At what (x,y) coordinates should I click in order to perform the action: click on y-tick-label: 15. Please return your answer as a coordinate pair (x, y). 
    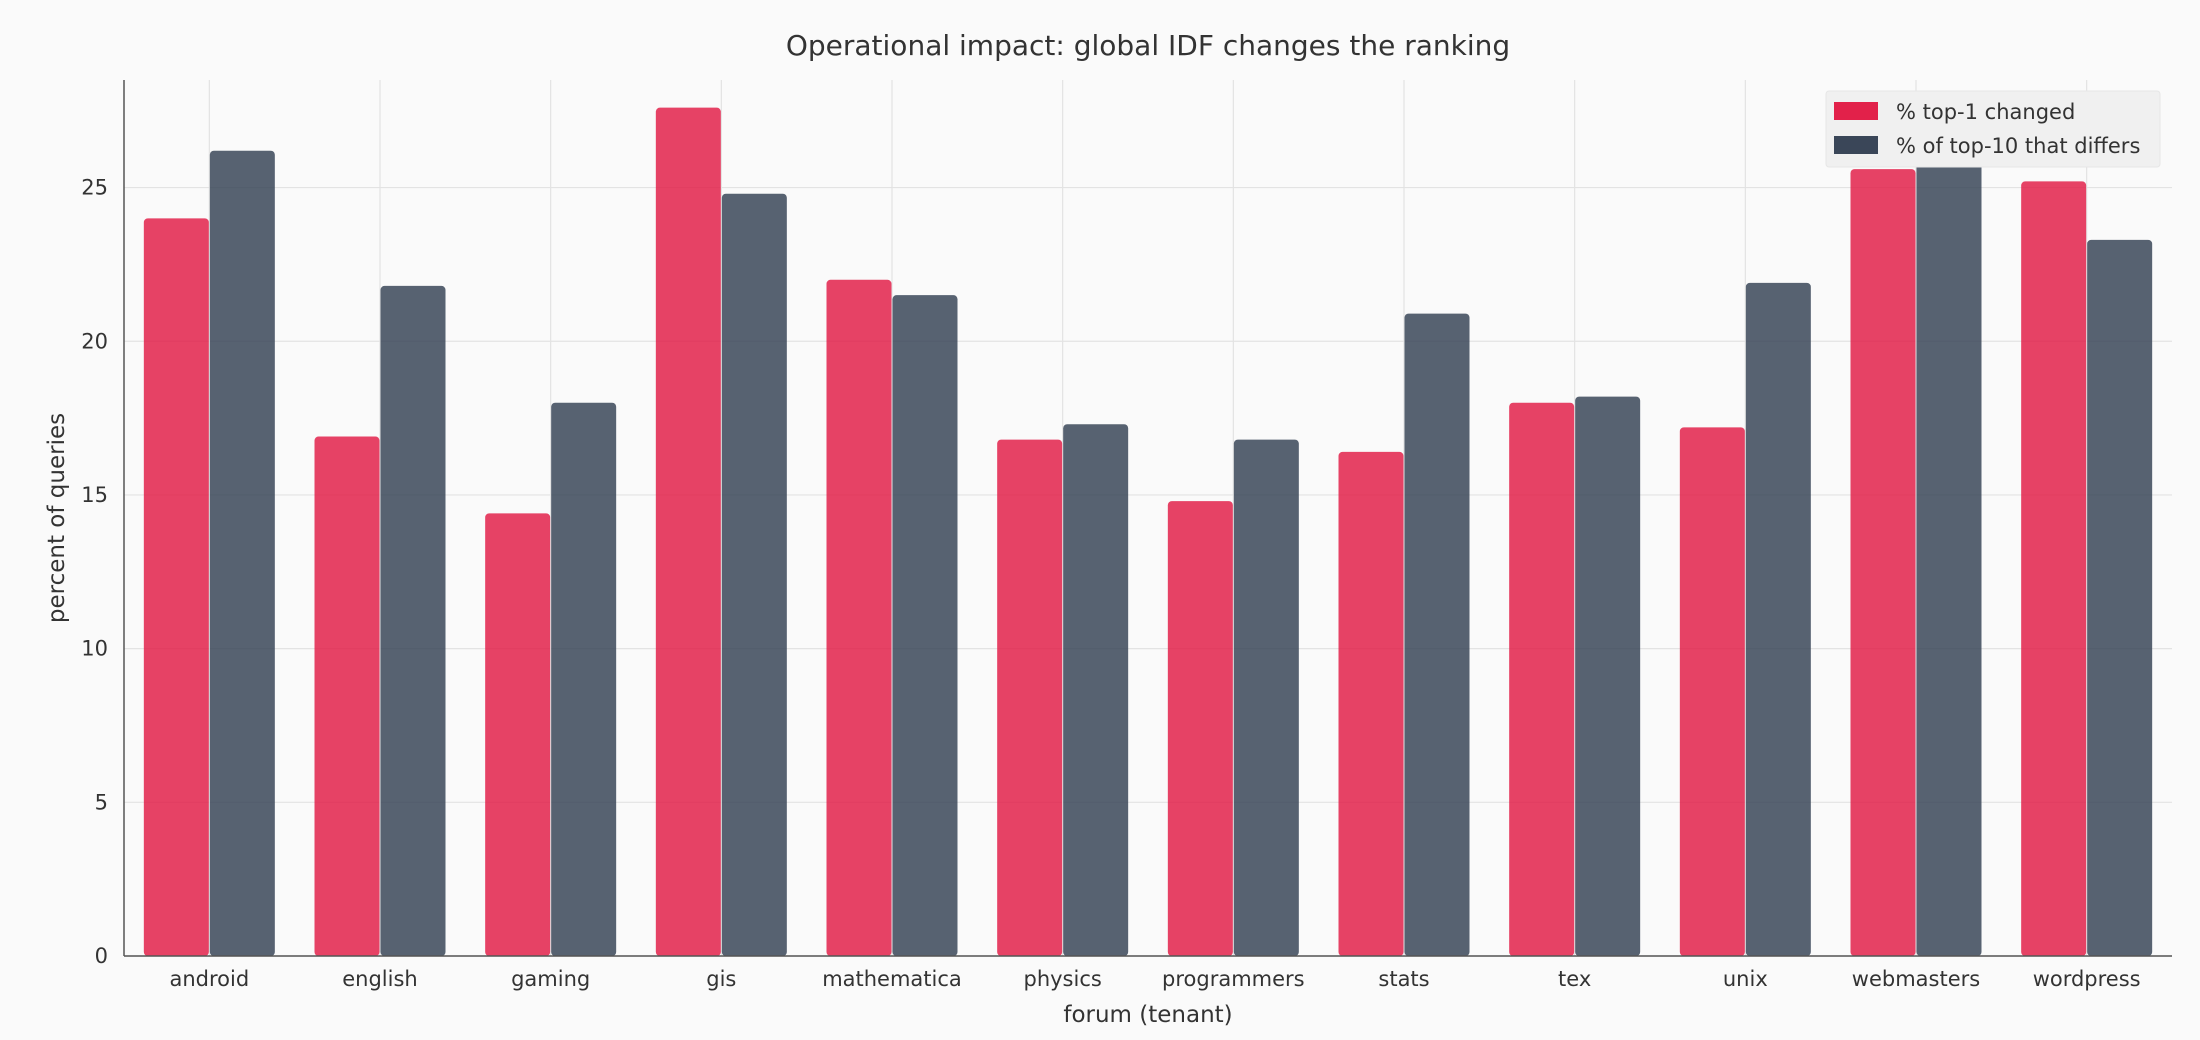
    Looking at the image, I should click on (94, 495).